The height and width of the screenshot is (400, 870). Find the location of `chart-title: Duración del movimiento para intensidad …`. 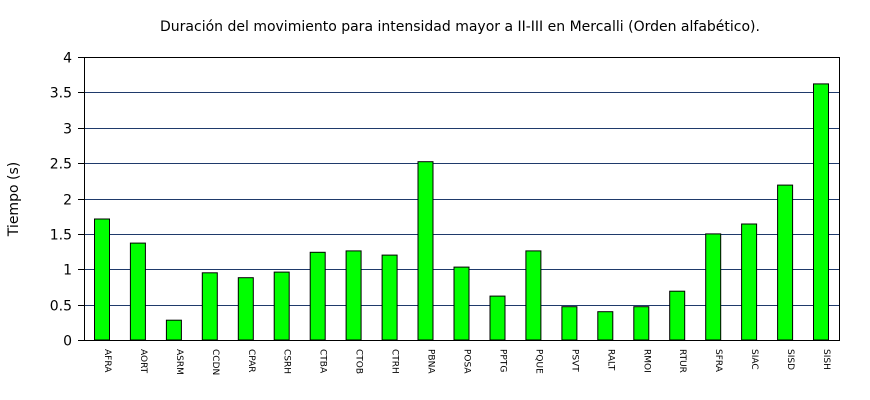

chart-title: Duración del movimiento para intensidad … is located at coordinates (460, 27).